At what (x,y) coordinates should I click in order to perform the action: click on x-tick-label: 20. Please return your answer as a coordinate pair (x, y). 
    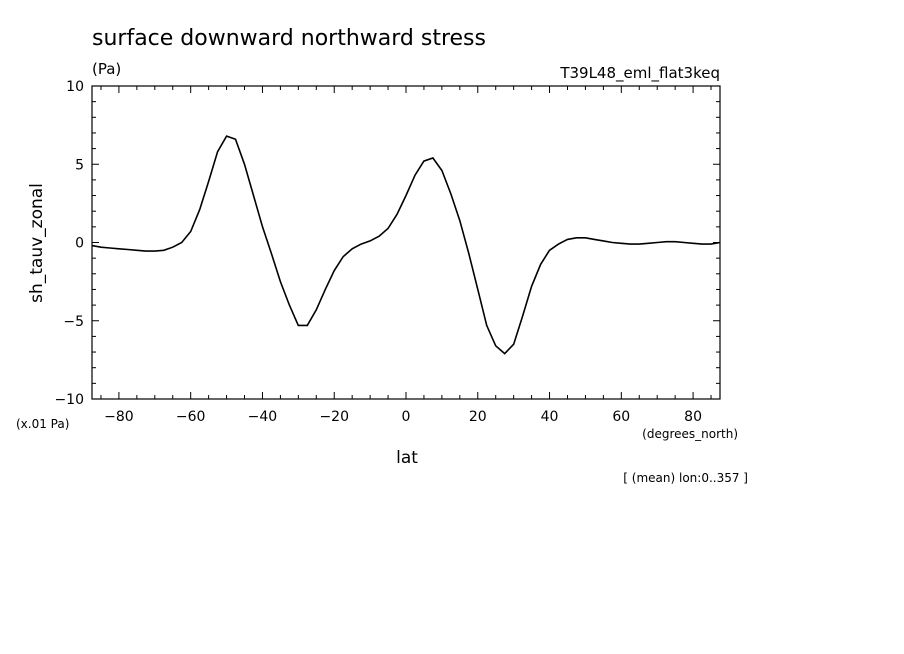
    Looking at the image, I should click on (478, 417).